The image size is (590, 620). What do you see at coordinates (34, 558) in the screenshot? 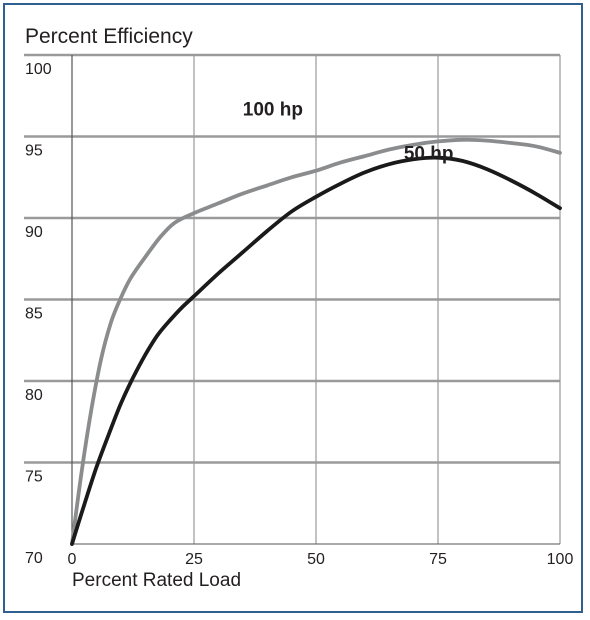
I see `y-tick-label-70: 70` at bounding box center [34, 558].